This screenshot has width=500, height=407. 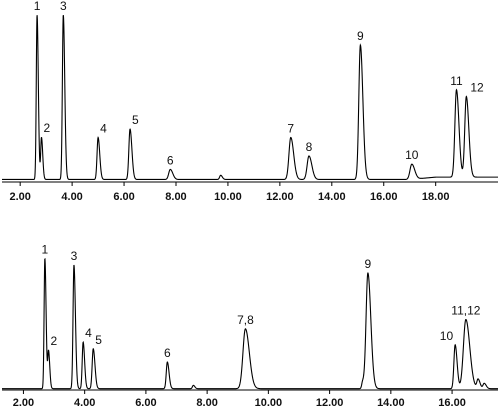 I want to click on bottom-peak-label: 11,12, so click(x=465, y=311).